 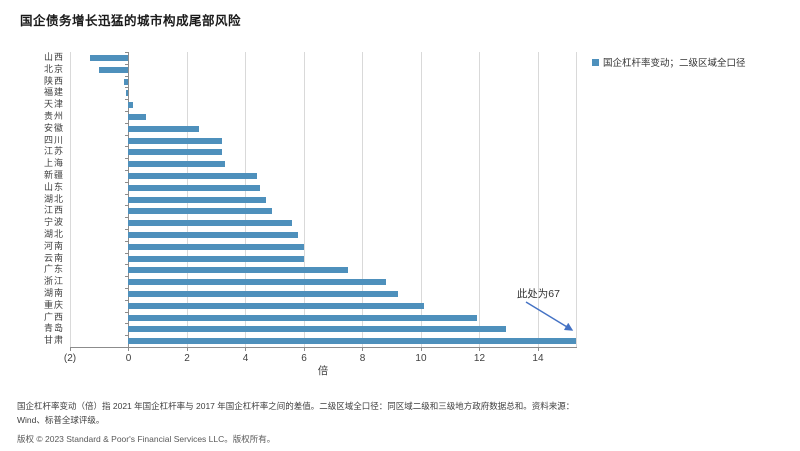 What do you see at coordinates (130, 105) in the screenshot?
I see `bar-天津` at bounding box center [130, 105].